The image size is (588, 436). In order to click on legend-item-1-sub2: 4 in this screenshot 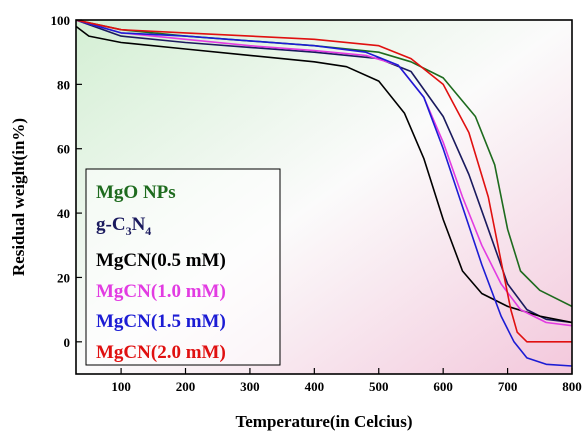, I will do `click(148, 231)`.